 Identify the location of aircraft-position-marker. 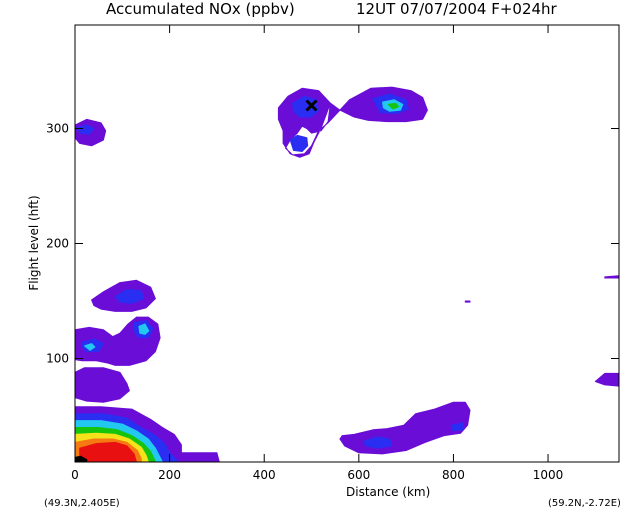
(311, 105).